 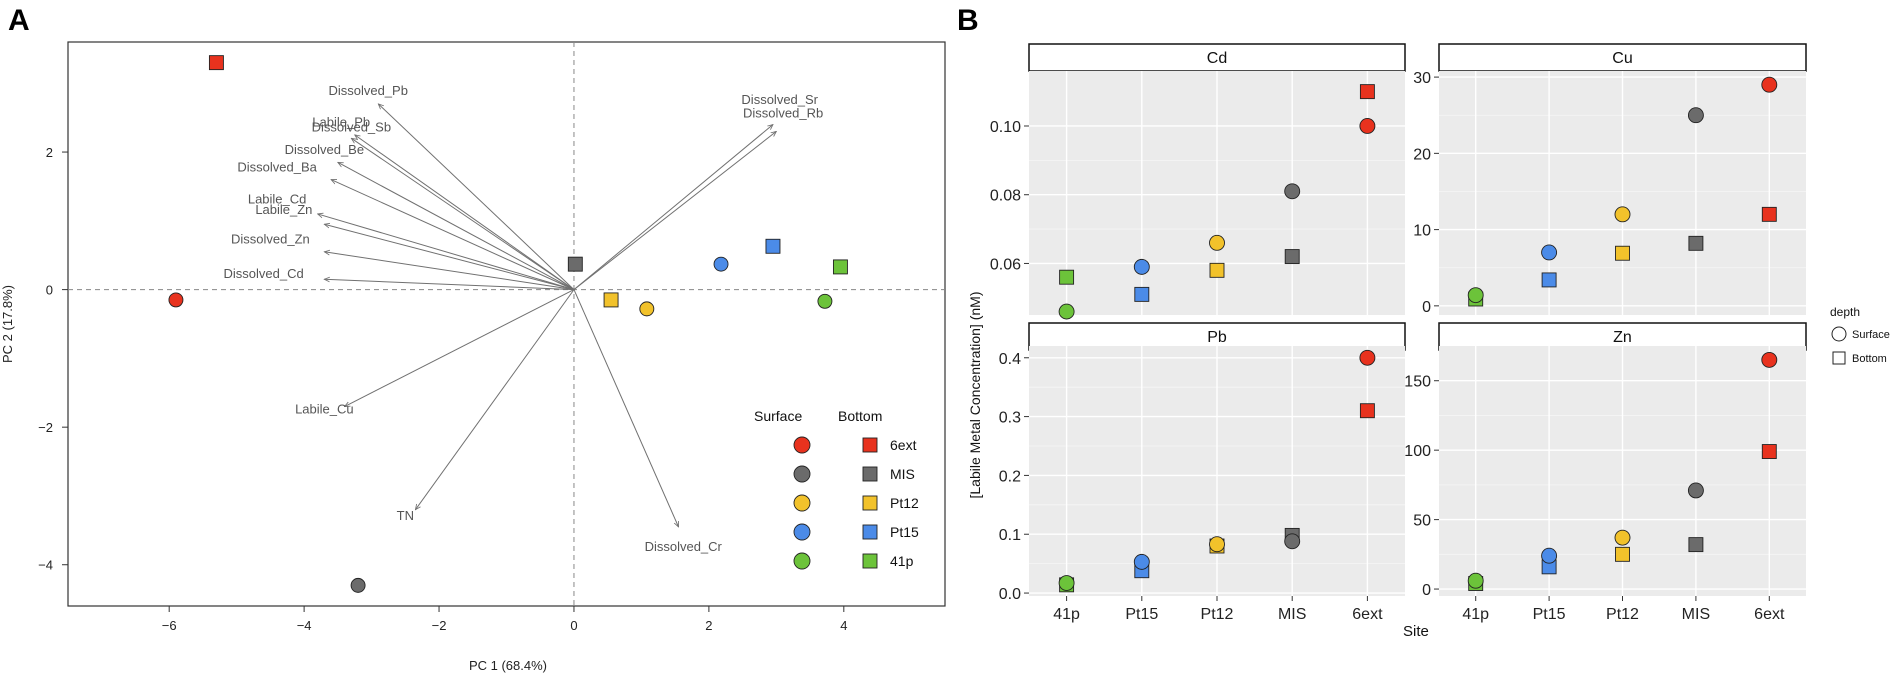 I want to click on facet-title: Cu, so click(x=1622, y=58).